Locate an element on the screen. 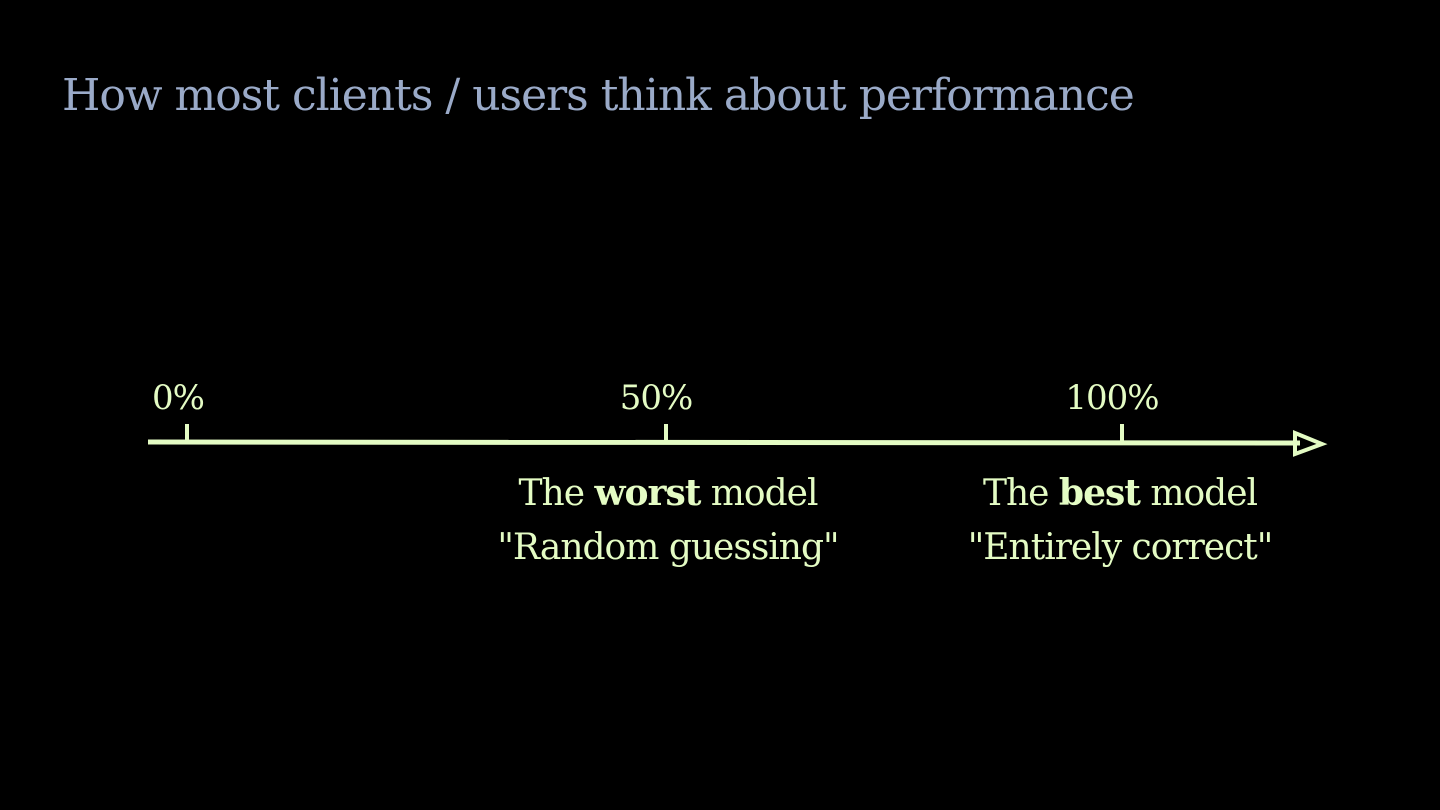  worst-model-quote: "Random guessing" is located at coordinates (668, 547).